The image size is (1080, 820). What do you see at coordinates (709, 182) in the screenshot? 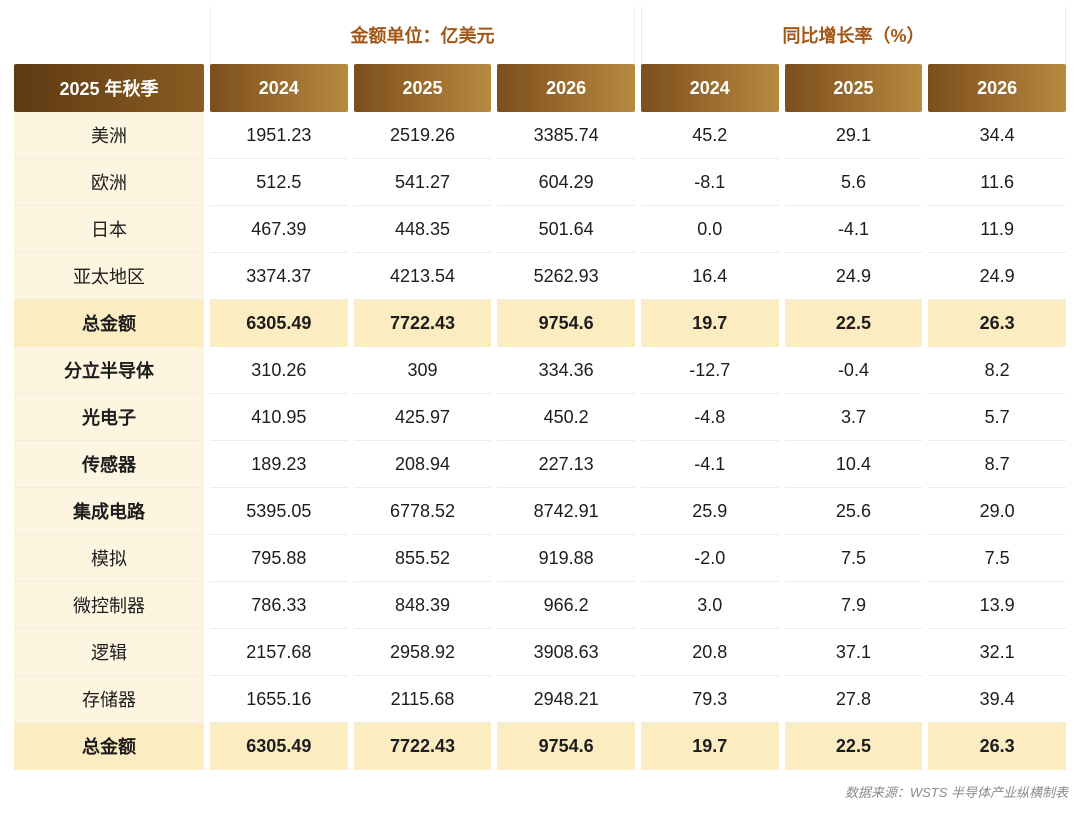
I see `growth-cell: -8.1` at bounding box center [709, 182].